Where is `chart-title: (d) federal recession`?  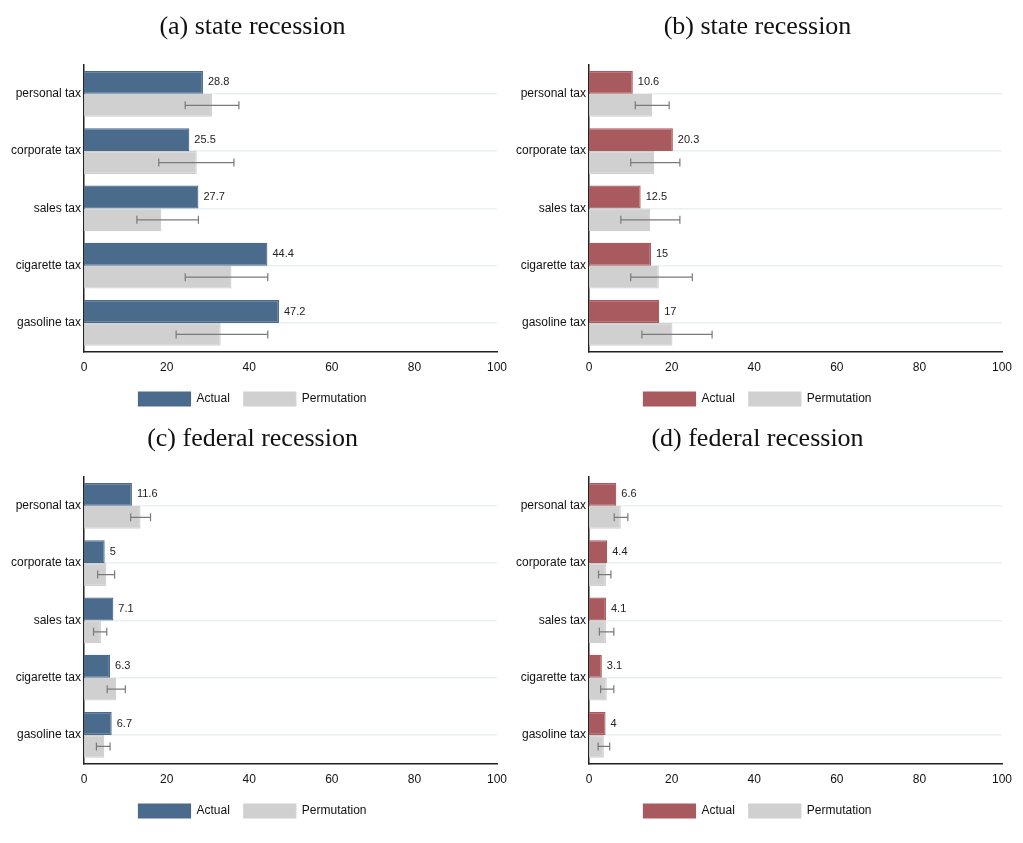
chart-title: (d) federal recession is located at coordinates (757, 438).